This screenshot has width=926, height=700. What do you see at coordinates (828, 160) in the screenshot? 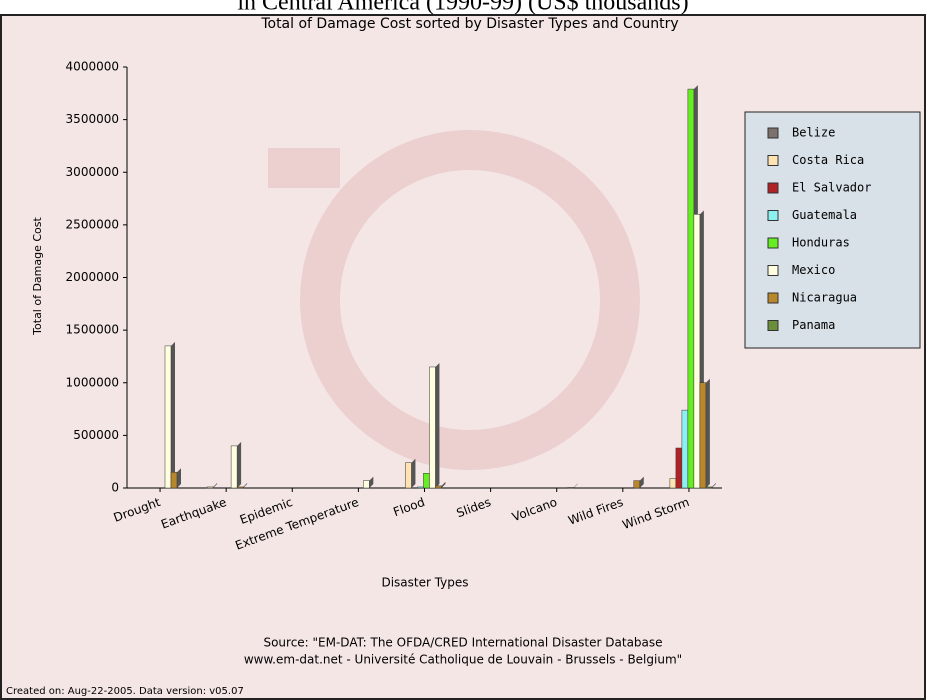
I see `legend-label: Costa Rica` at bounding box center [828, 160].